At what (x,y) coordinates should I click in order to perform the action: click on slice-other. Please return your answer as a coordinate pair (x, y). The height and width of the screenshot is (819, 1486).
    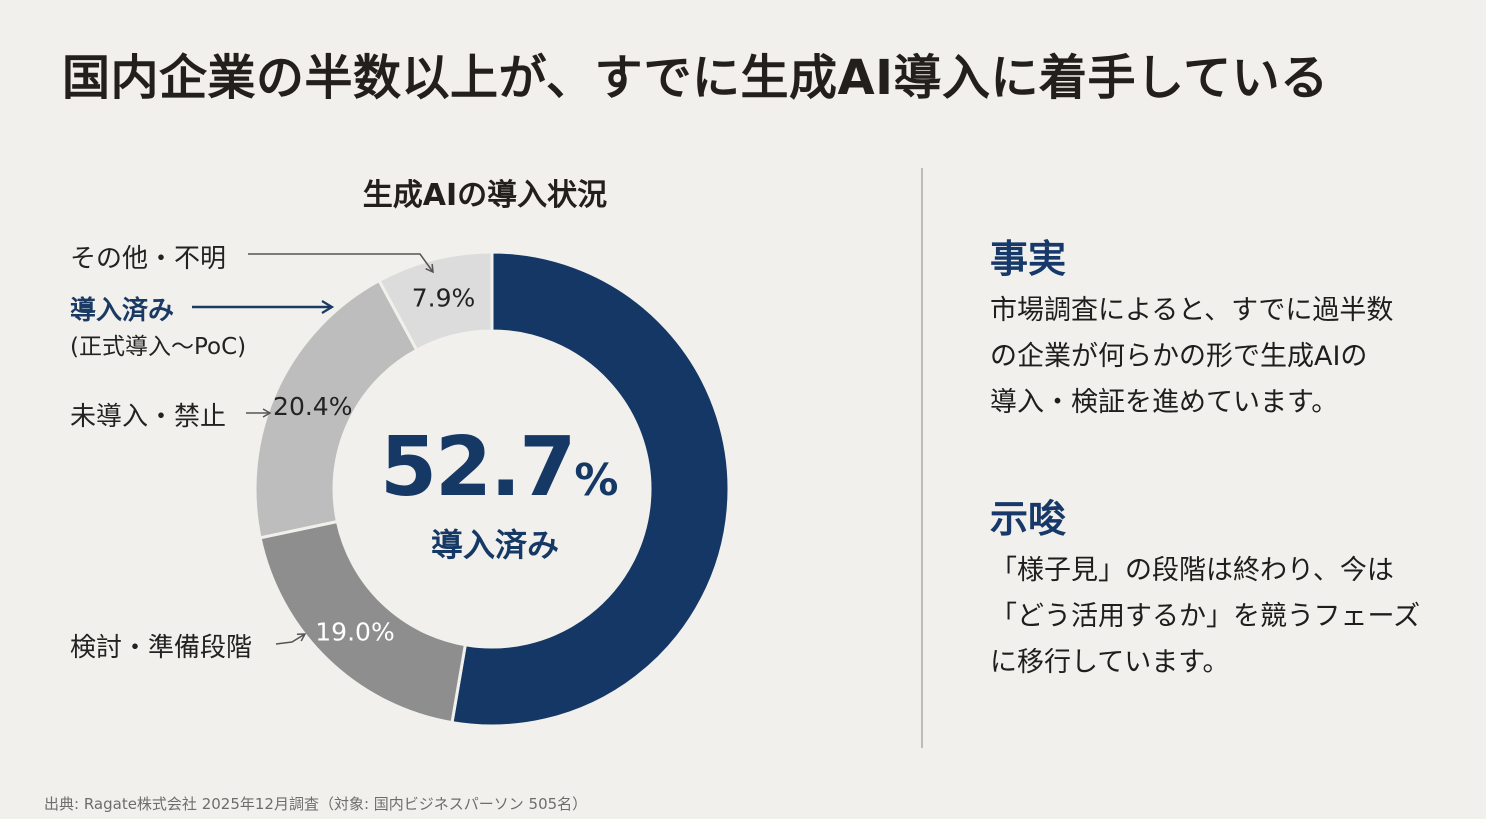
    Looking at the image, I should click on (435, 301).